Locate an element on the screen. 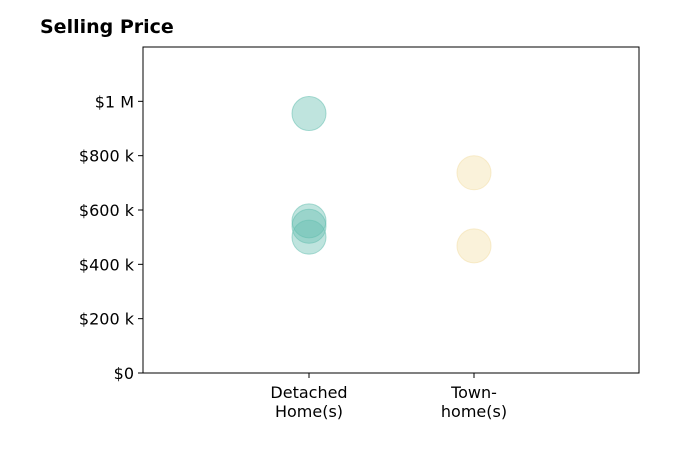 The height and width of the screenshot is (462, 679). y-tick-label: $800 k is located at coordinates (107, 156).